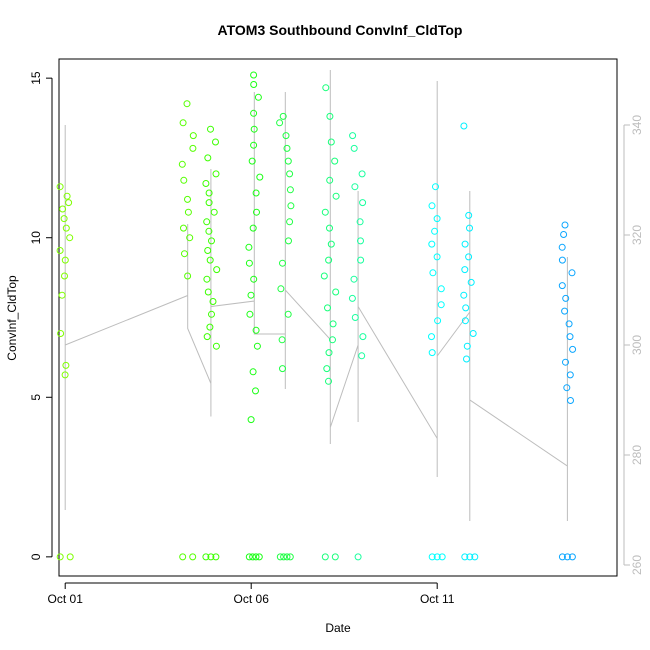 The height and width of the screenshot is (650, 650). I want to click on y-right-tick-label: 260, so click(637, 565).